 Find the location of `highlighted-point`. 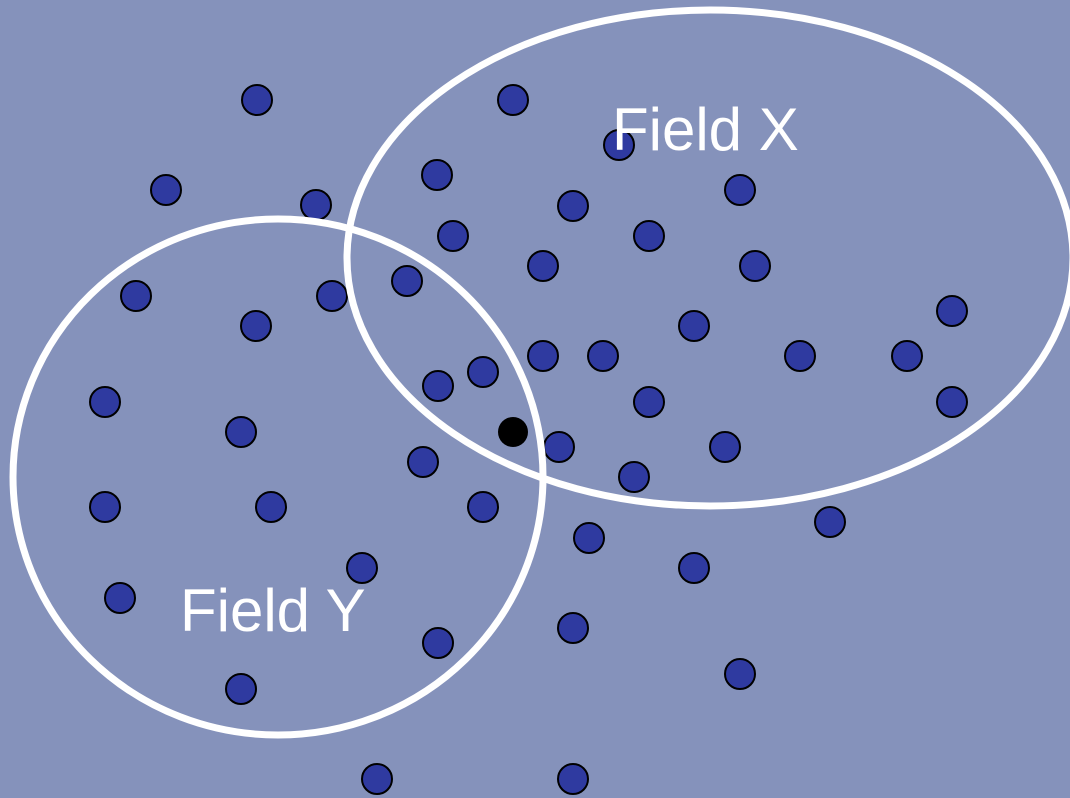

highlighted-point is located at coordinates (513, 432).